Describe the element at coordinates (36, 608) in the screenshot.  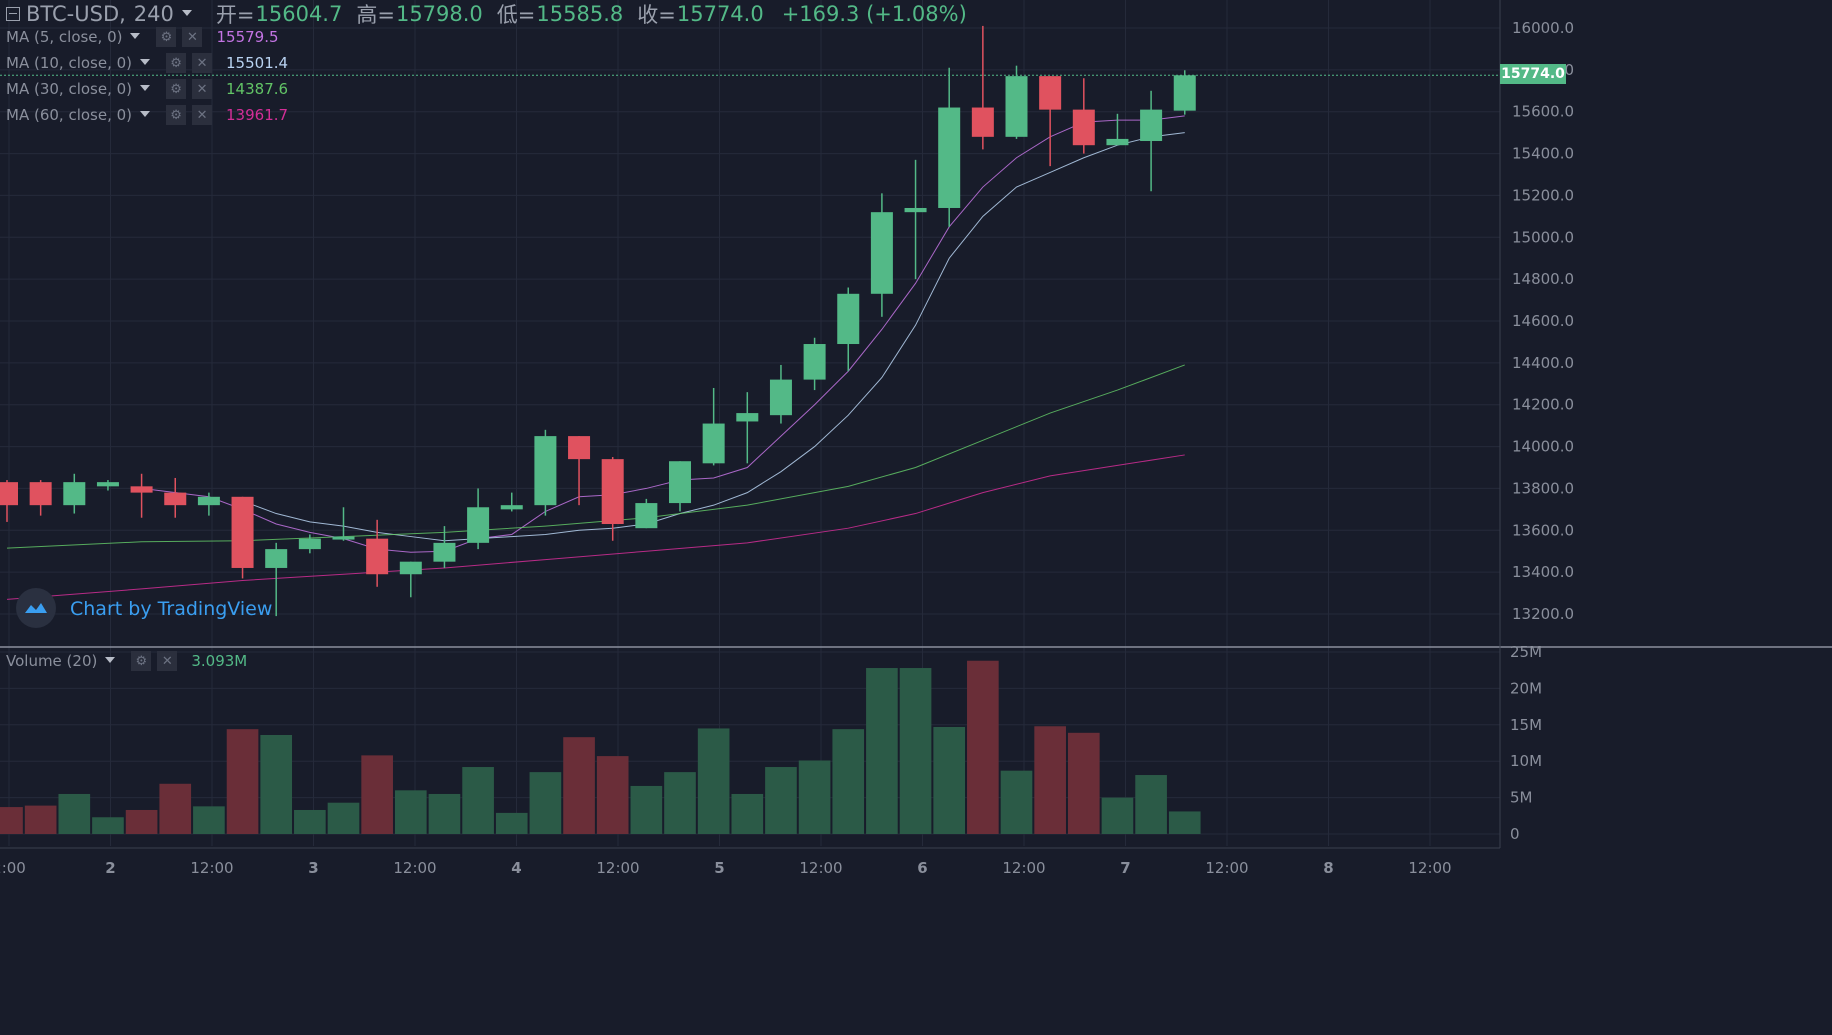
I see `tradingview-logo-icon` at that location.